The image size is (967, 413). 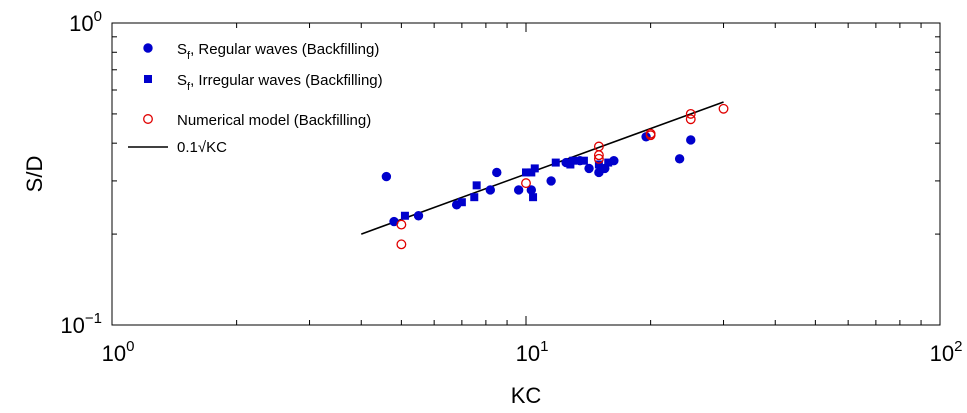 What do you see at coordinates (278, 51) in the screenshot?
I see `legend-label-1: Sf, Regular waves (Backfilling)` at bounding box center [278, 51].